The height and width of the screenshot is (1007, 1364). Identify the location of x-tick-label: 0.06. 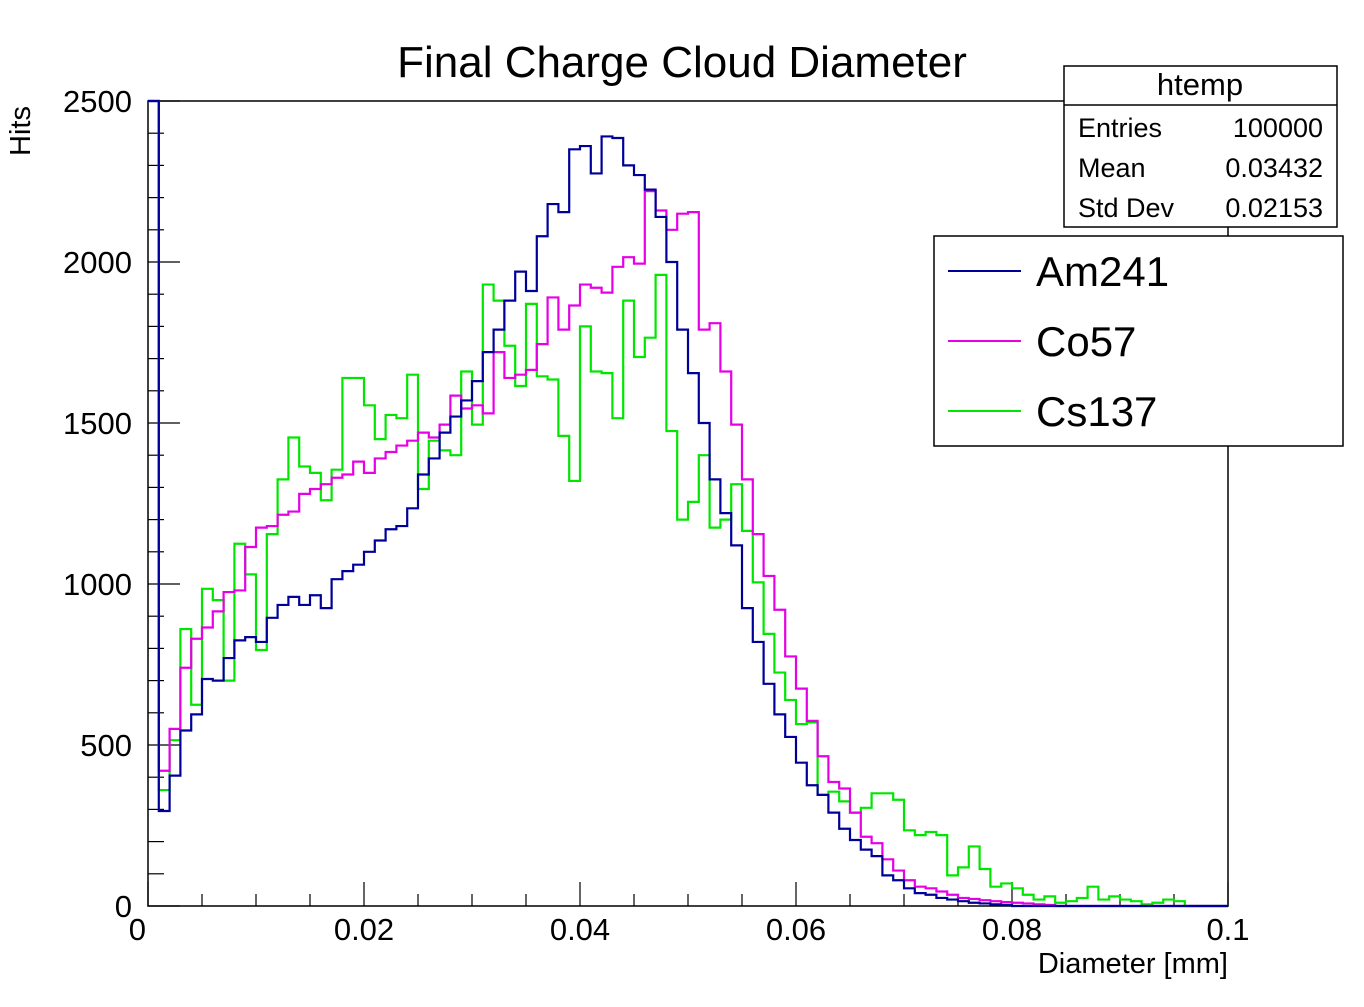
(796, 929).